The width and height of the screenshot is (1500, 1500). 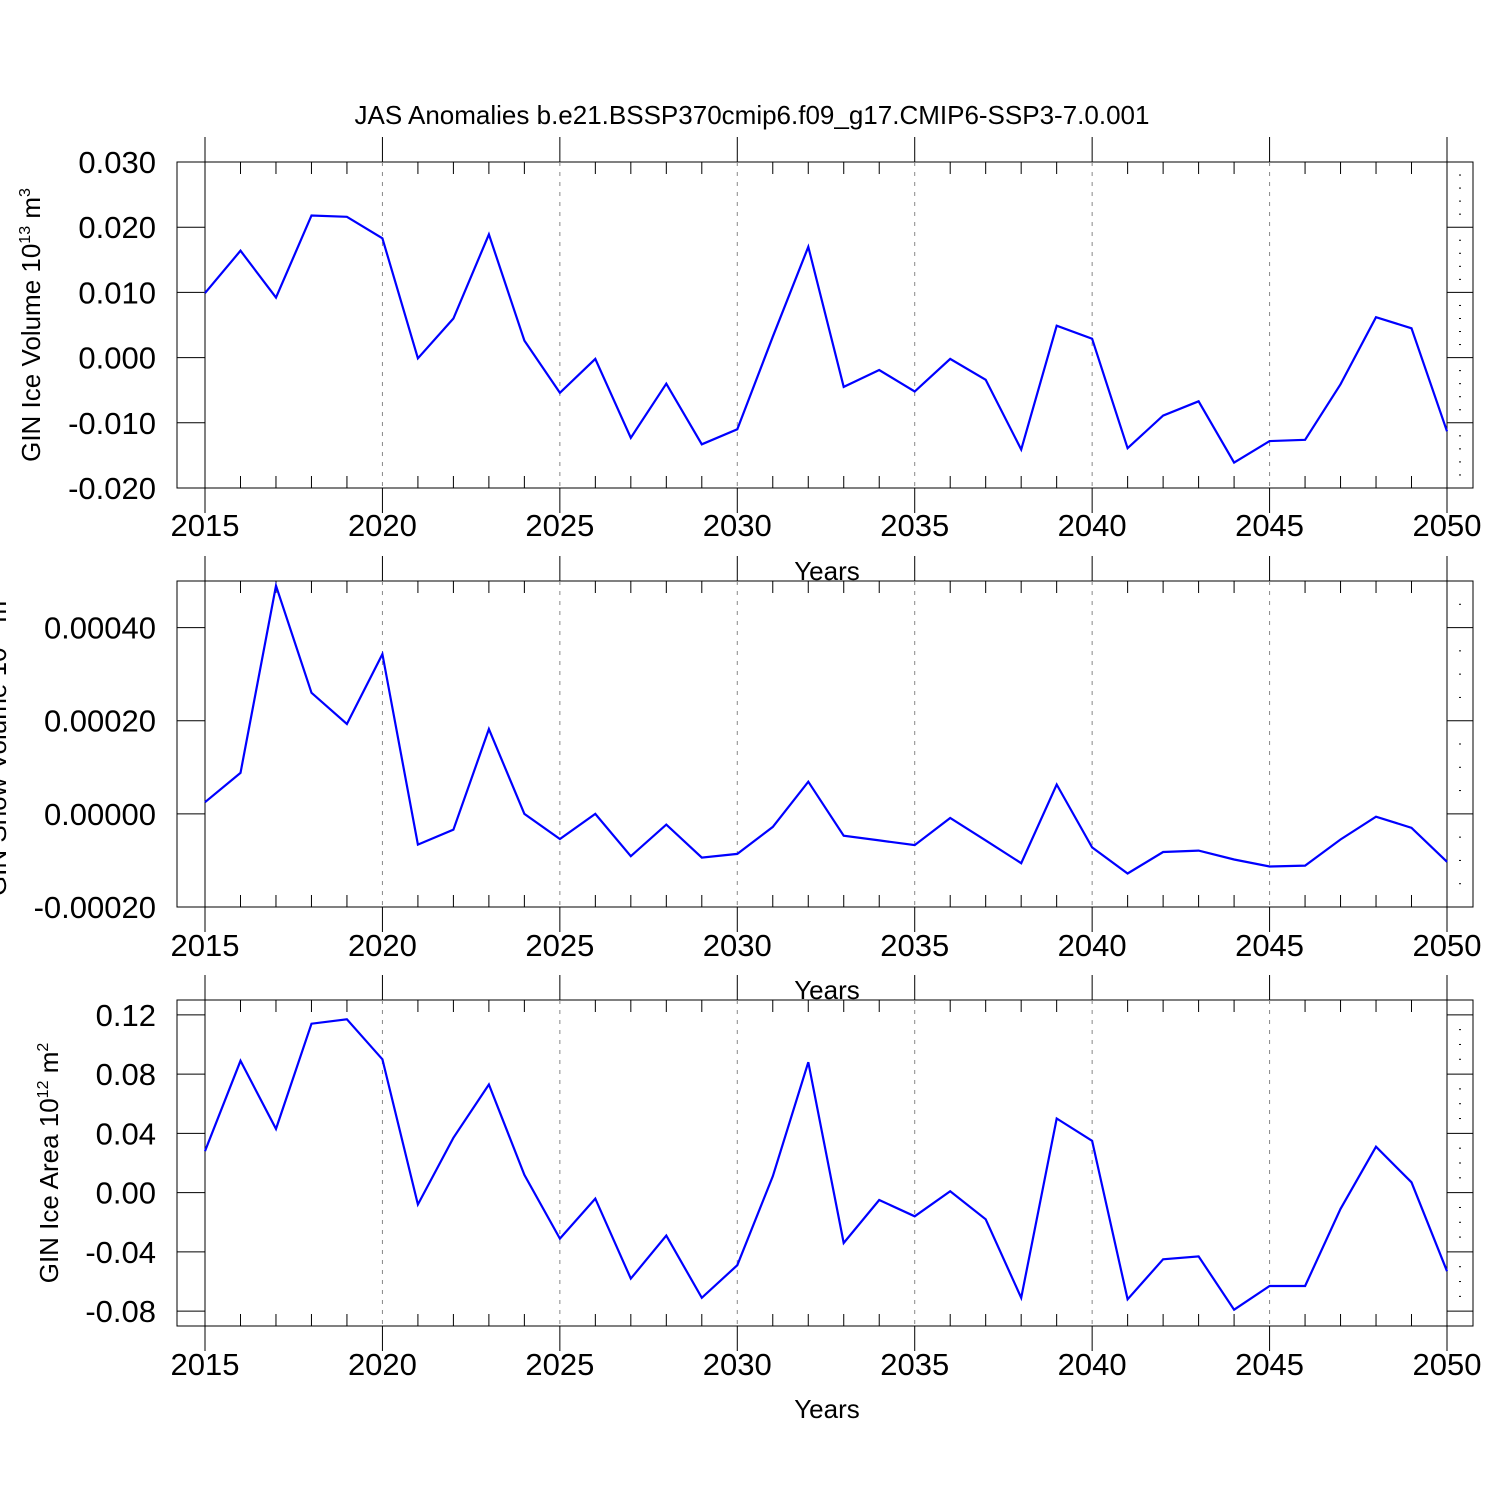 I want to click on y-tick-label: 0.00, so click(x=126, y=1193).